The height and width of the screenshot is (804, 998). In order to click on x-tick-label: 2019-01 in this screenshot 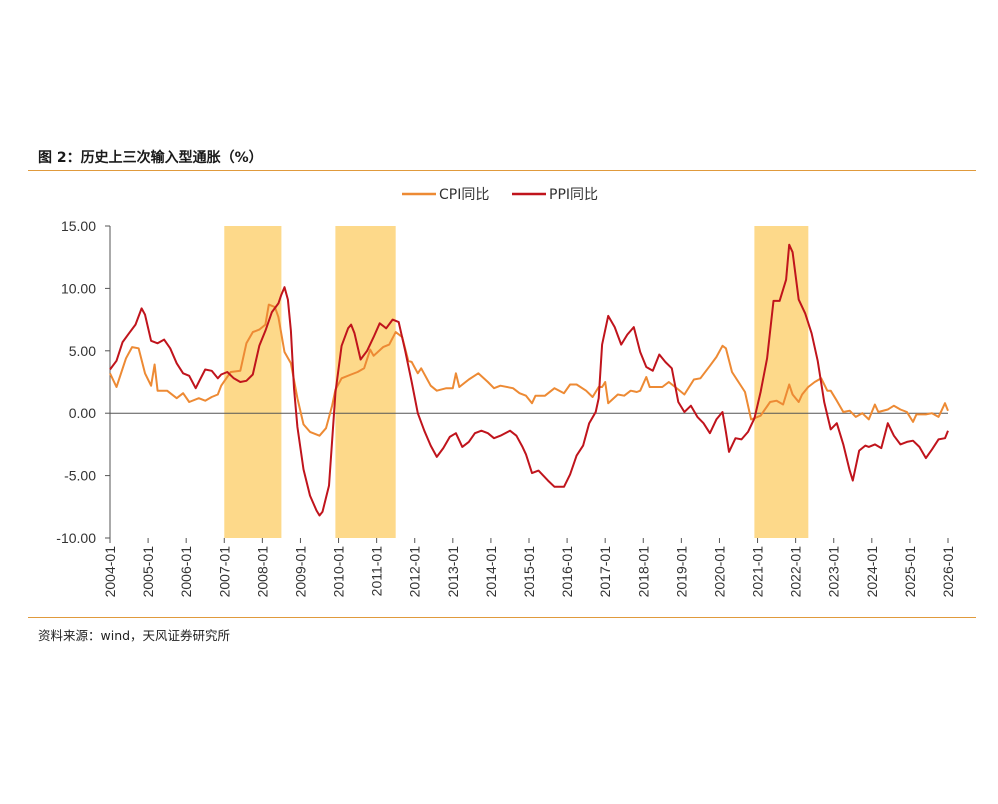, I will do `click(681, 572)`.